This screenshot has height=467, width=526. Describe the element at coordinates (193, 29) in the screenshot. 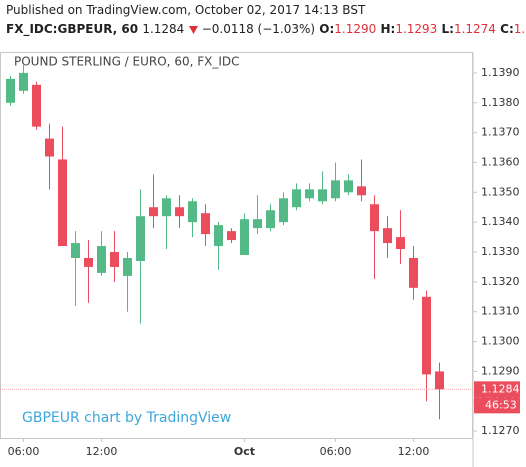

I see `down-arrow` at that location.